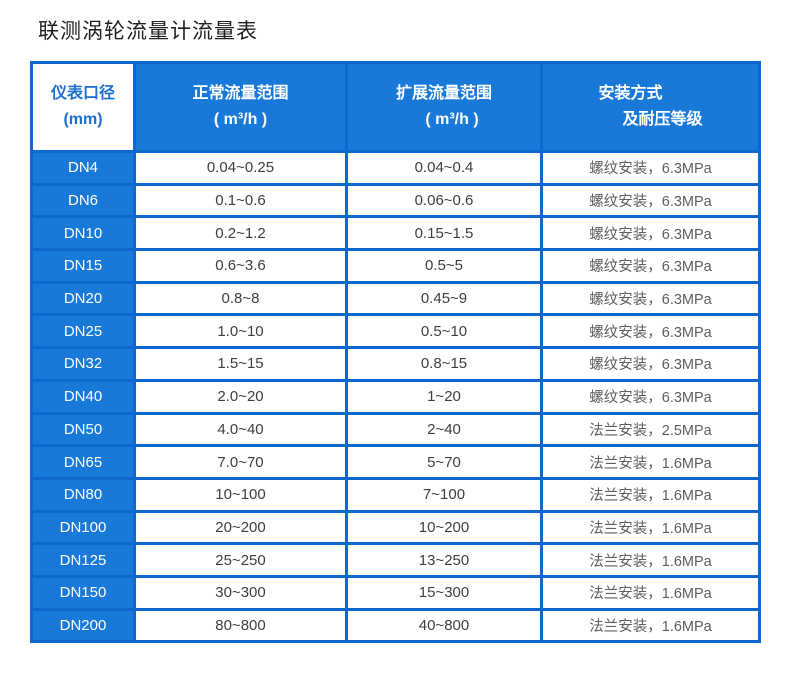 This screenshot has height=686, width=790. What do you see at coordinates (83, 331) in the screenshot?
I see `cell-dn: DN25` at bounding box center [83, 331].